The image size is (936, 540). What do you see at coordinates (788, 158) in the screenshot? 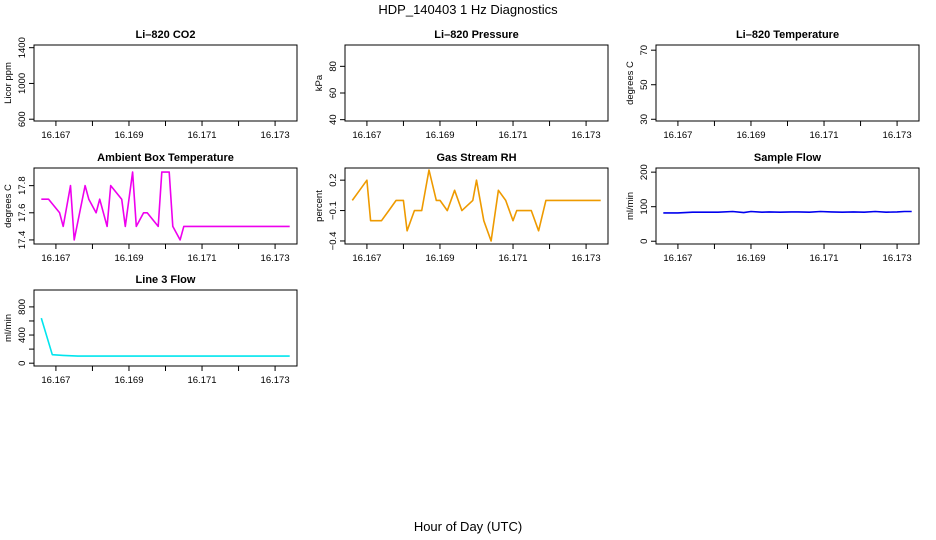
I see `panel-title: Sample Flow` at bounding box center [788, 158].